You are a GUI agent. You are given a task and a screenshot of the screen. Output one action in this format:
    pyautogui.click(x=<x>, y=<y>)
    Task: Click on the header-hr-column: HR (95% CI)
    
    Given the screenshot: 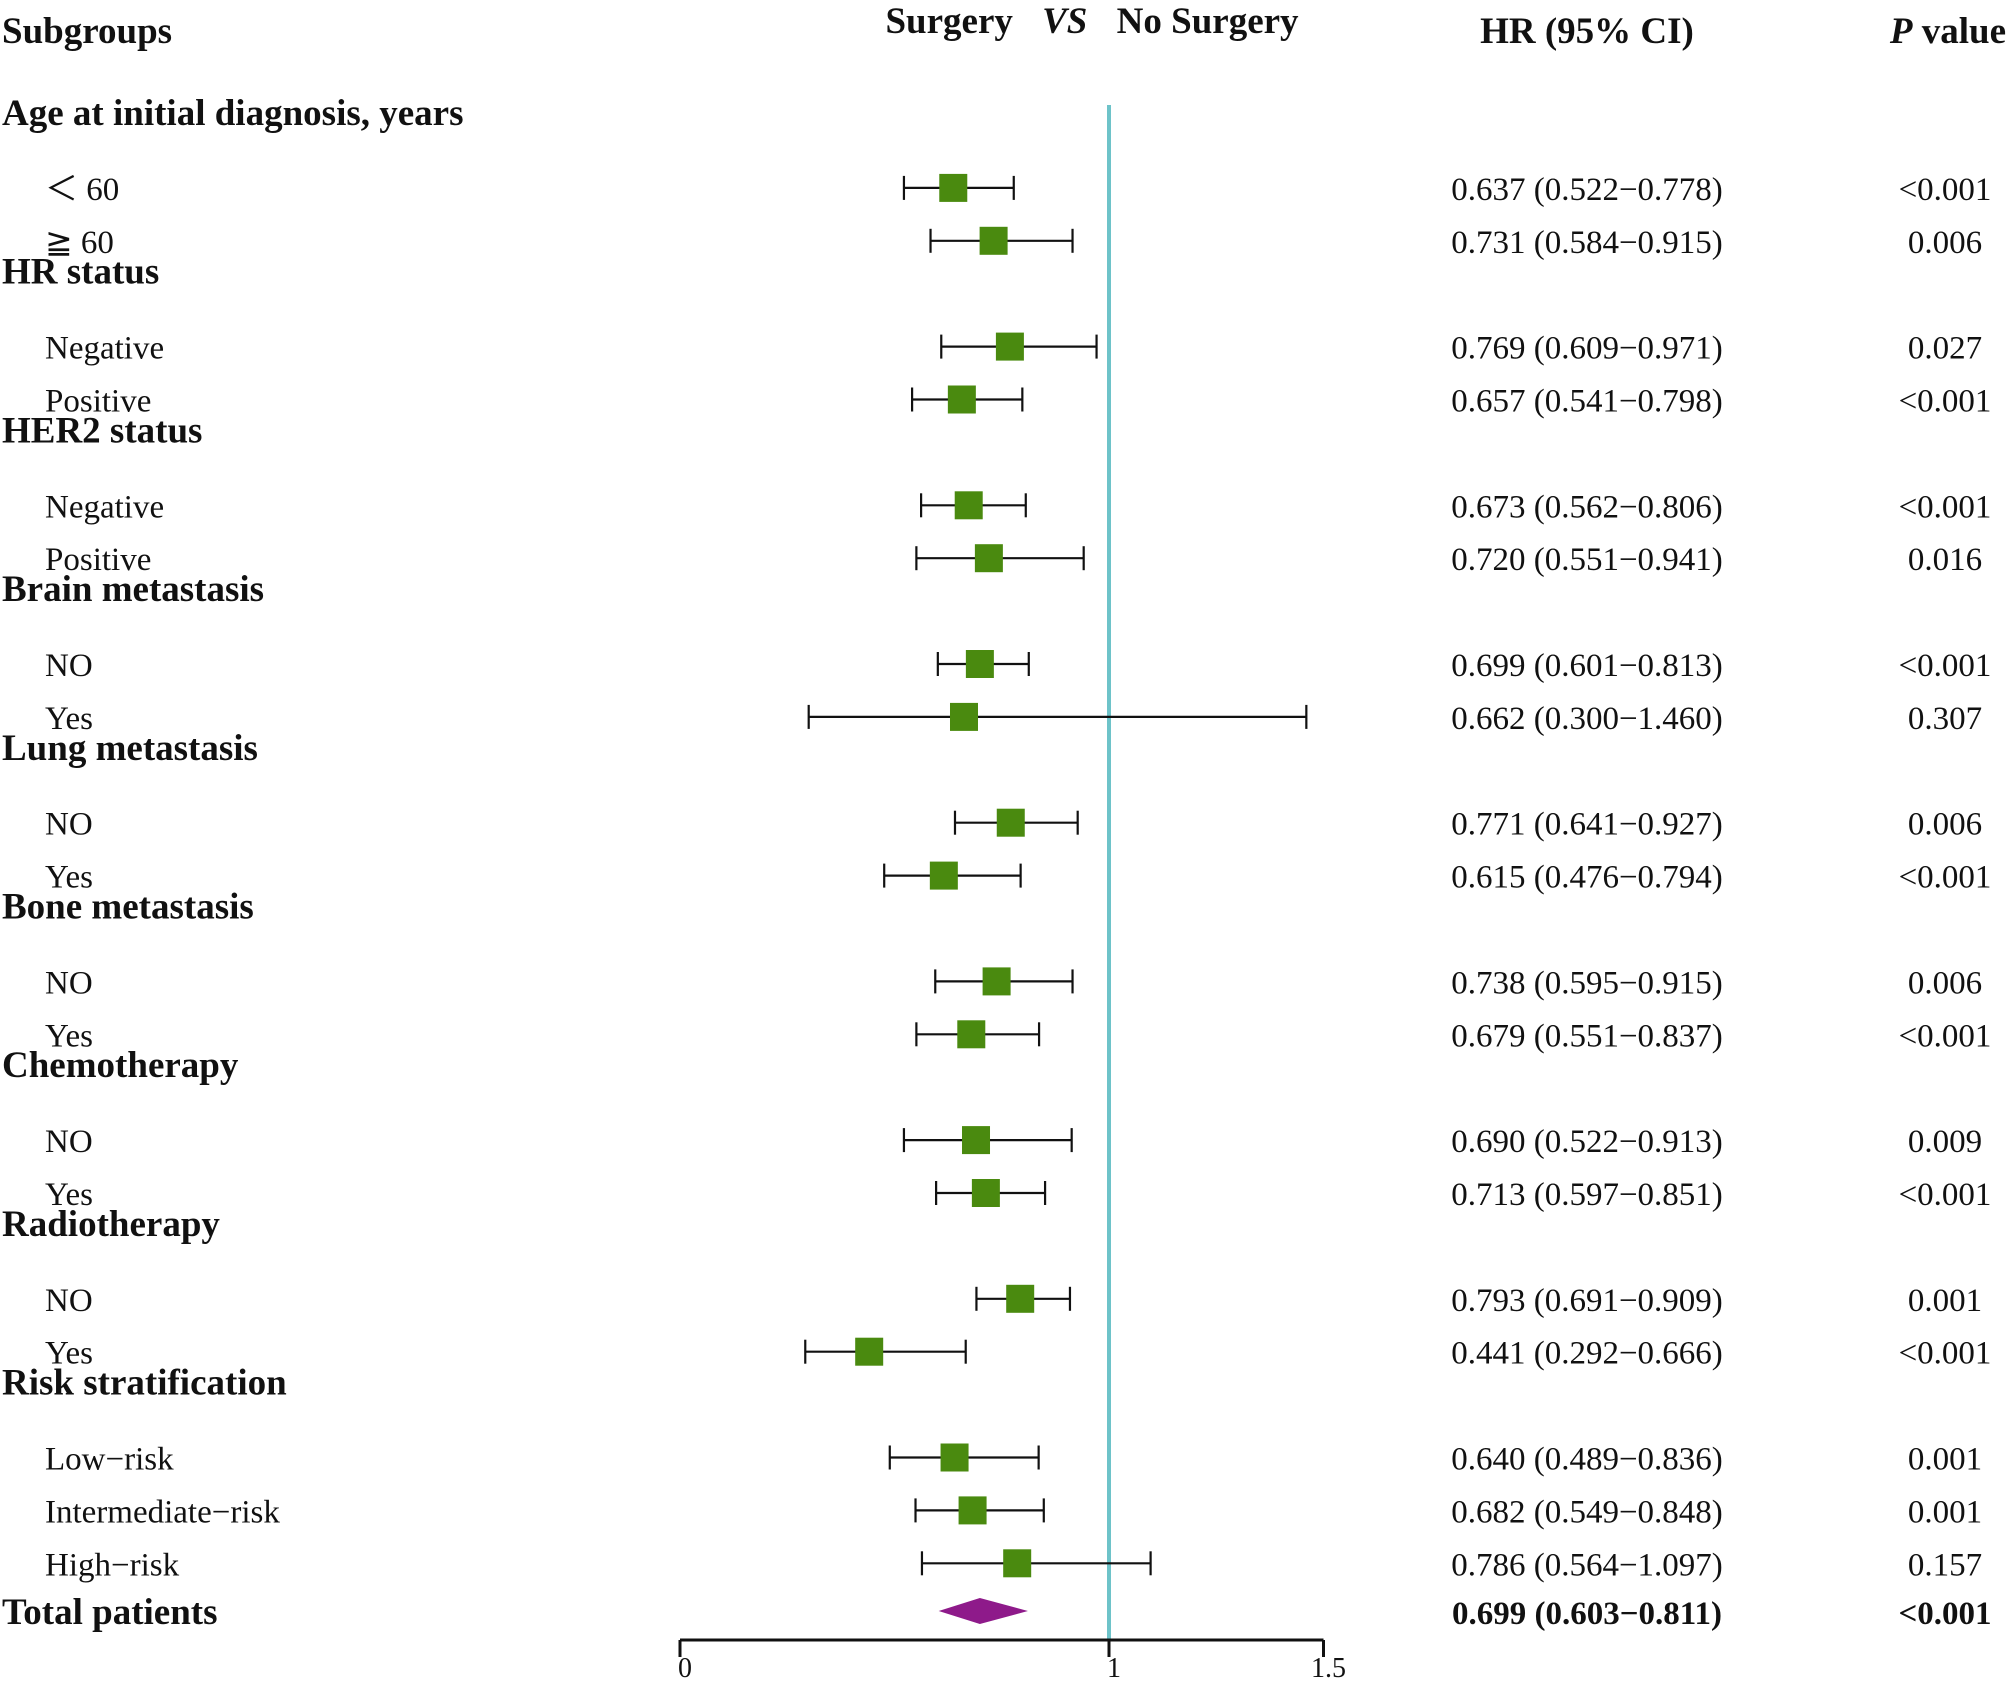 What is the action you would take?
    pyautogui.click(x=1587, y=31)
    